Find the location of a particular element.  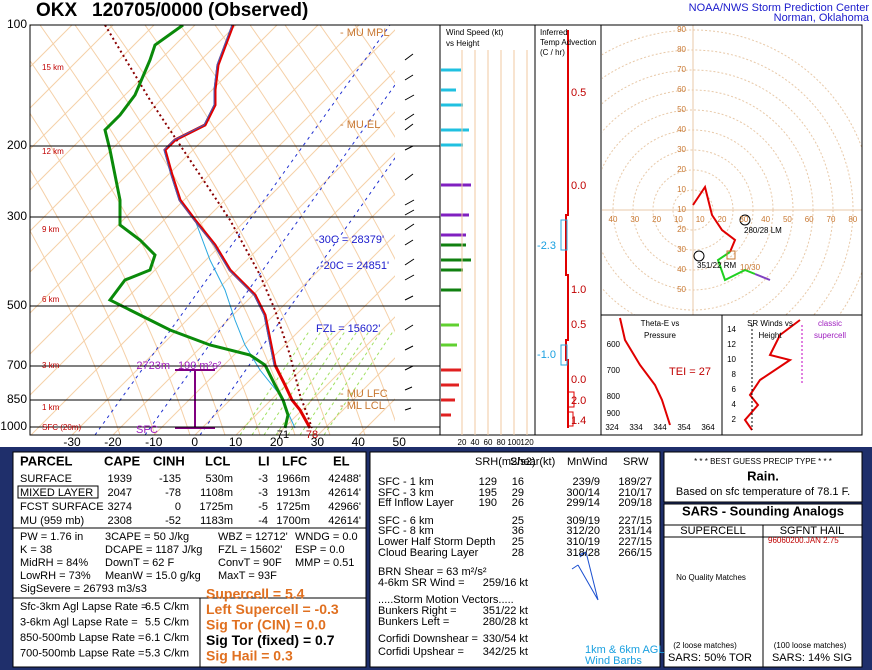

parcel-cell: -5 is located at coordinates (263, 507).